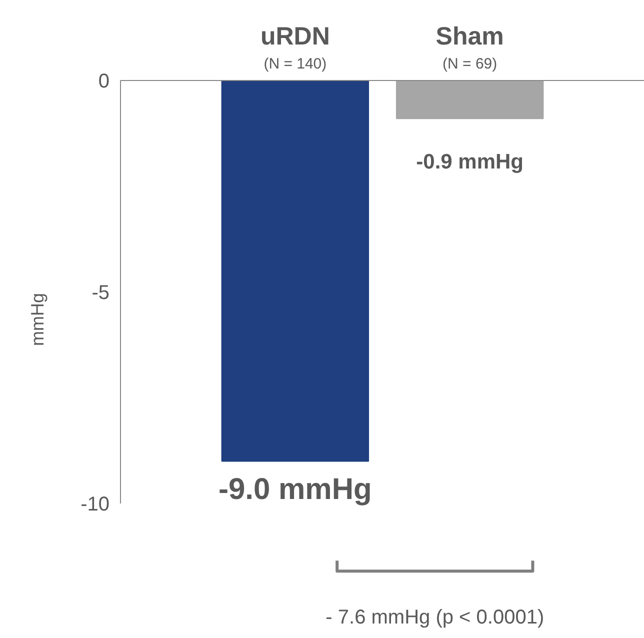  Describe the element at coordinates (95, 505) in the screenshot. I see `y-tick-label: -10` at that location.